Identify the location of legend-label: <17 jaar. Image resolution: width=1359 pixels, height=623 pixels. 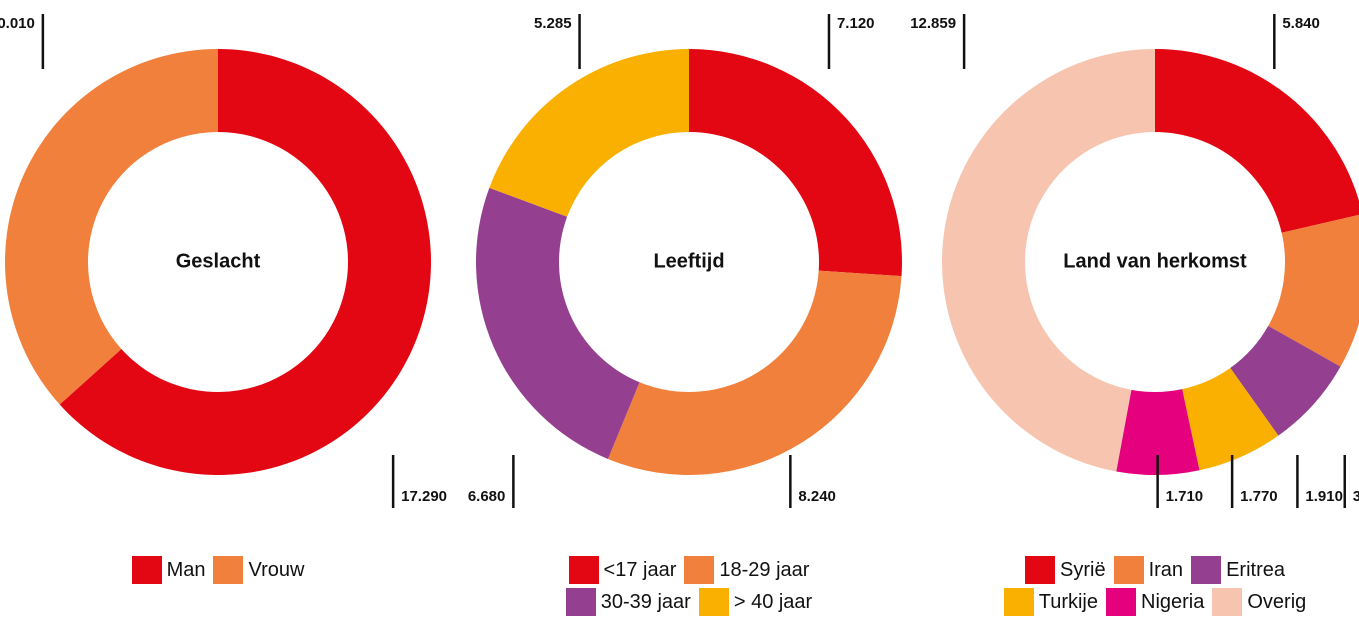
(640, 569).